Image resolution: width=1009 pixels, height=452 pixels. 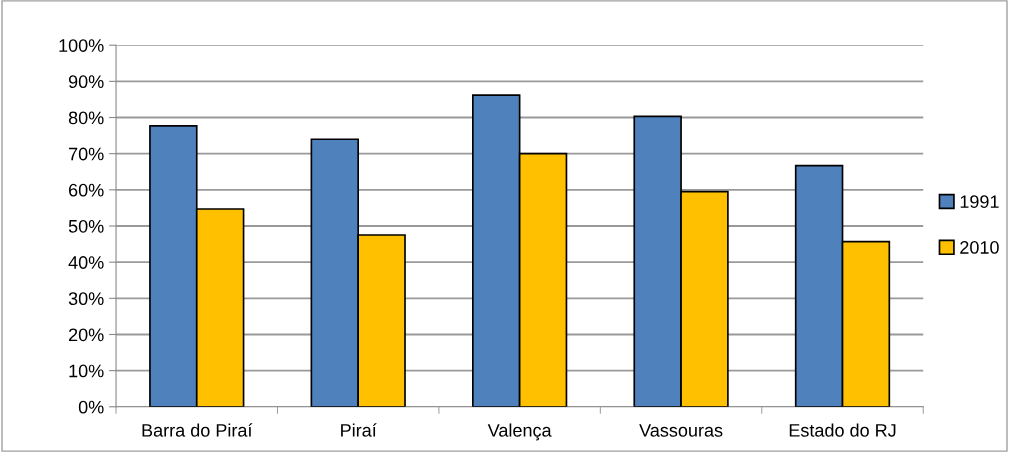 What do you see at coordinates (86, 335) in the screenshot?
I see `y-tick-label: 20%` at bounding box center [86, 335].